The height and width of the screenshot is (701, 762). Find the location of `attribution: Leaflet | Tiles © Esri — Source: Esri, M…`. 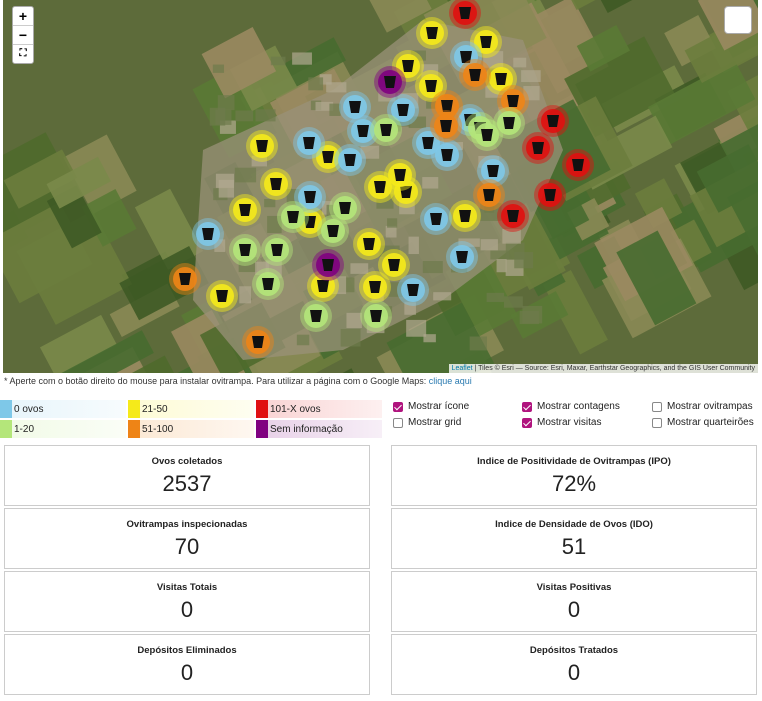

attribution: Leaflet | Tiles © Esri — Source: Esri, M… is located at coordinates (603, 368).